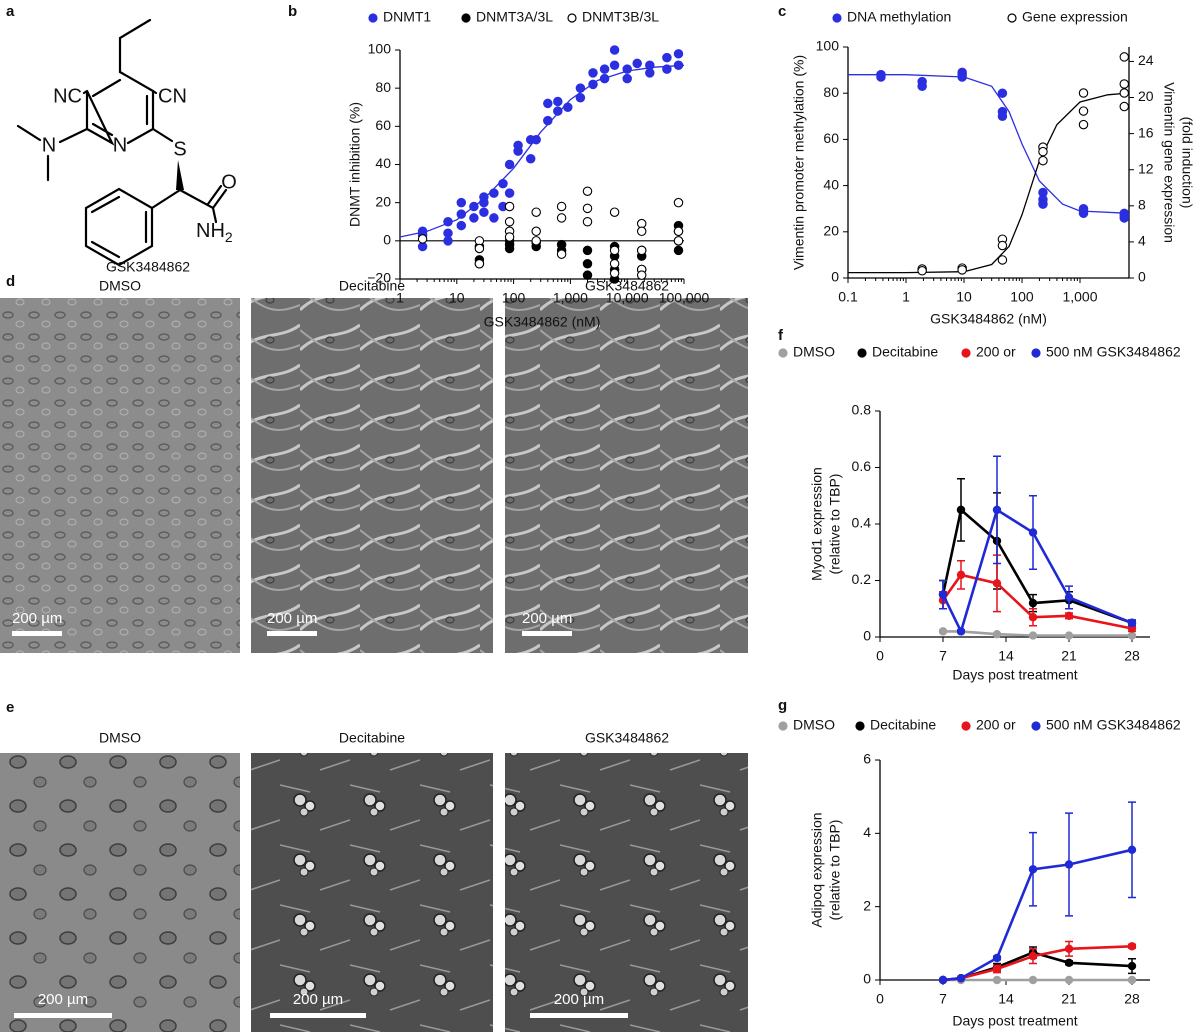 The width and height of the screenshot is (1200, 1032). I want to click on y-tick-label: 40, so click(383, 163).